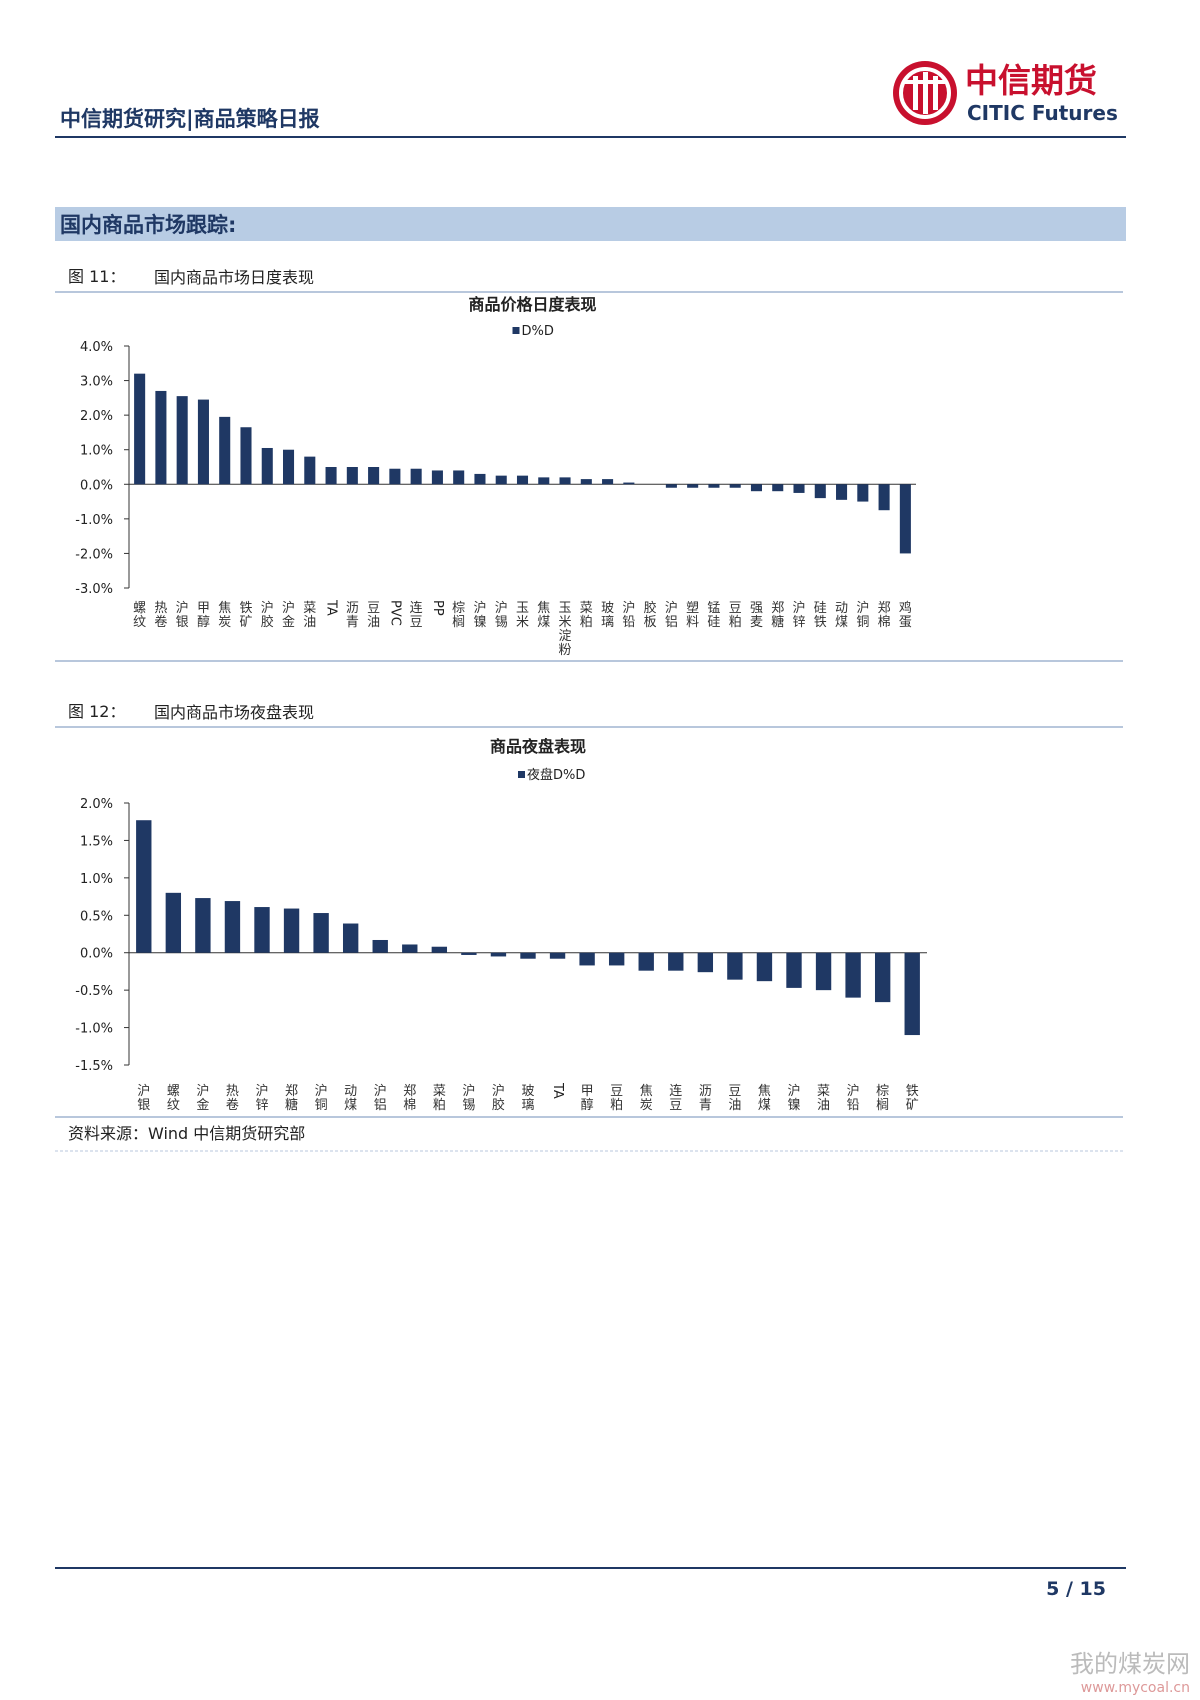 Image resolution: width=1200 pixels, height=1700 pixels. I want to click on section-bar, so click(590, 224).